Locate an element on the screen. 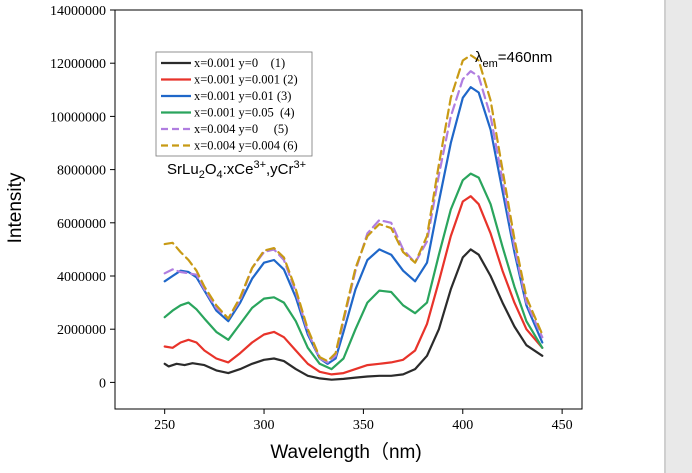 Image resolution: width=692 pixels, height=473 pixels. y-tick-label: 8000000 is located at coordinates (81, 171).